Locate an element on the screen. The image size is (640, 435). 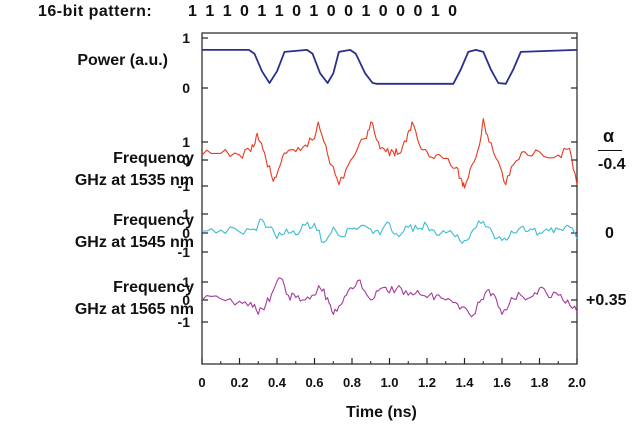
x-axis-label: Time (ns) is located at coordinates (381, 412).